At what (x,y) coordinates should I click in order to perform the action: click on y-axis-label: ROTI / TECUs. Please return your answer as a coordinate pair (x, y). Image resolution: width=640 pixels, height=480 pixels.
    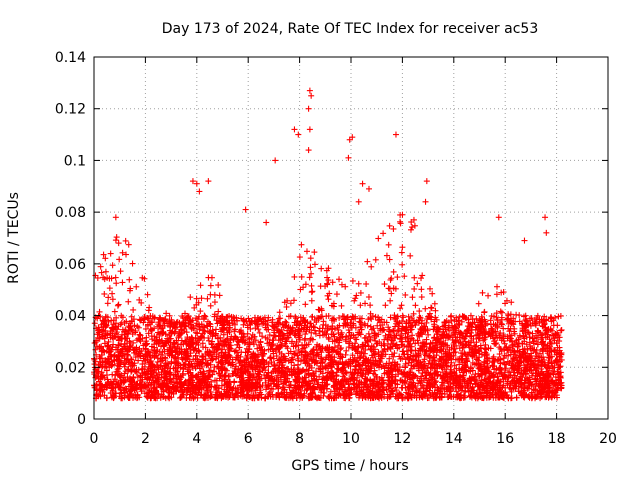
    Looking at the image, I should click on (14, 238).